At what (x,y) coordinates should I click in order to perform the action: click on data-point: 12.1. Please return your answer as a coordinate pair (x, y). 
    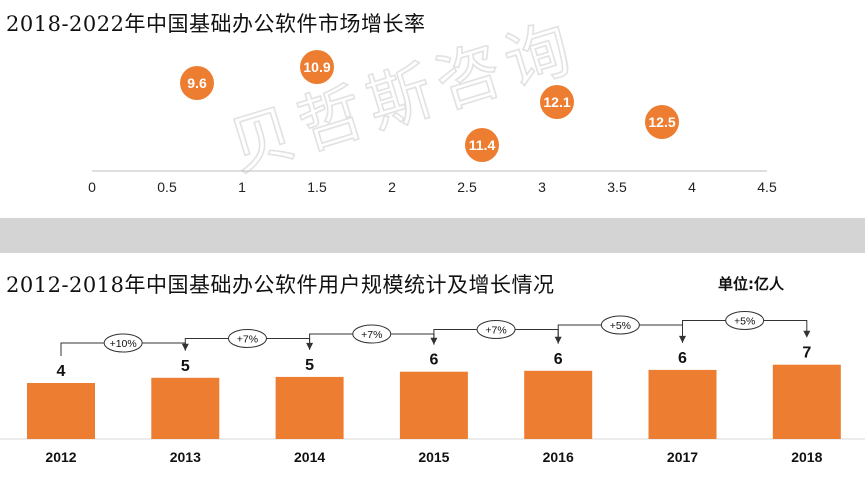
    Looking at the image, I should click on (557, 102).